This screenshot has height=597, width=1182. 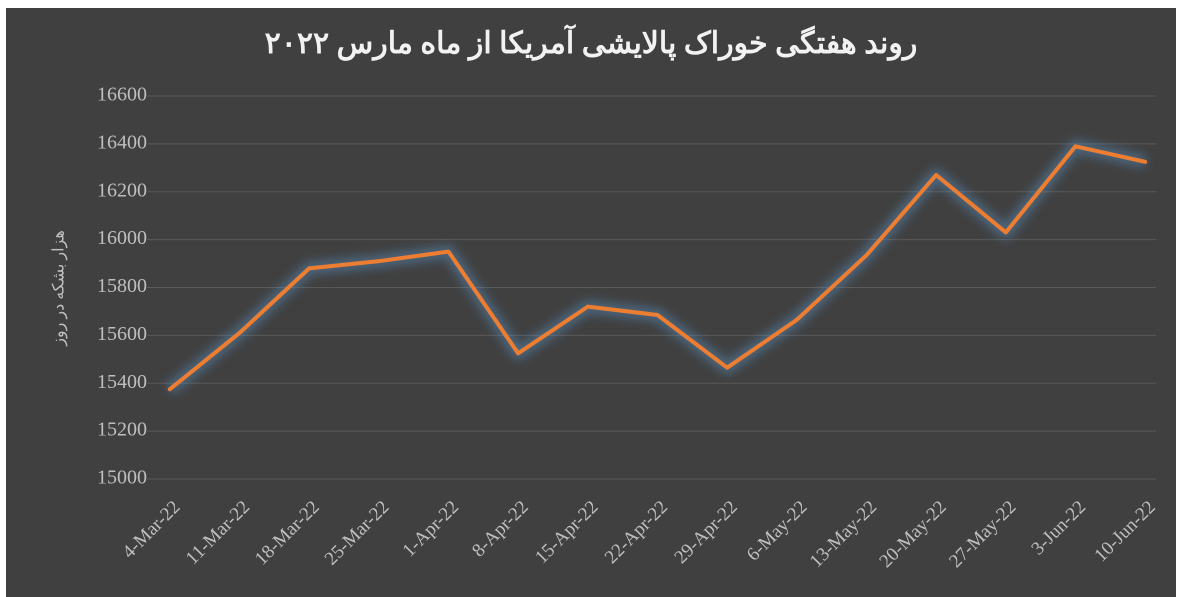 I want to click on y-tick-label: 16600, so click(x=122, y=95).